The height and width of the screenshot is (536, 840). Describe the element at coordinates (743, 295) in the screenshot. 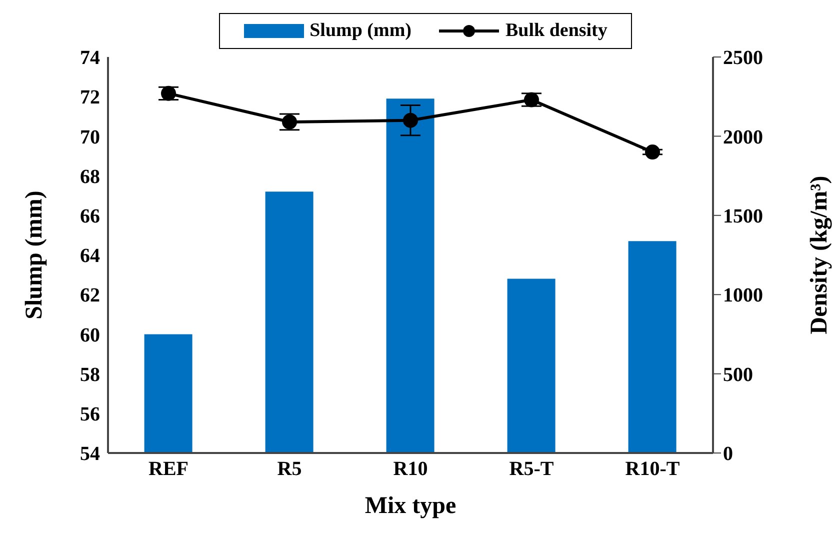

I see `y2-tick-label: 1000` at that location.